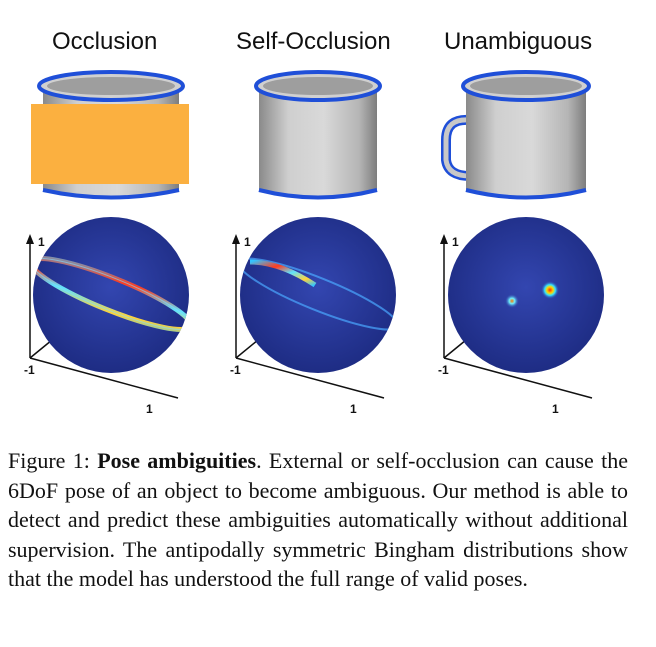 The image size is (656, 647). Describe the element at coordinates (149, 409) in the screenshot. I see `axis-label-bottom-1: 1` at that location.